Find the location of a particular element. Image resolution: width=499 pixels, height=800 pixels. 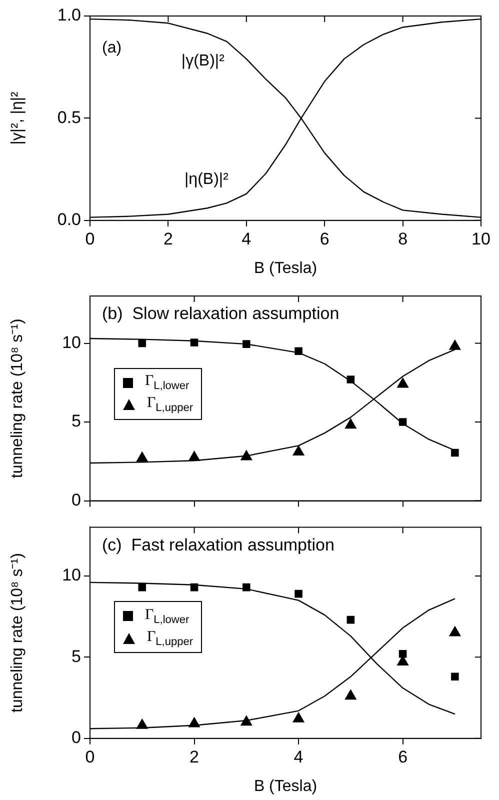

y-tick-label: 0.0 is located at coordinates (69, 220).